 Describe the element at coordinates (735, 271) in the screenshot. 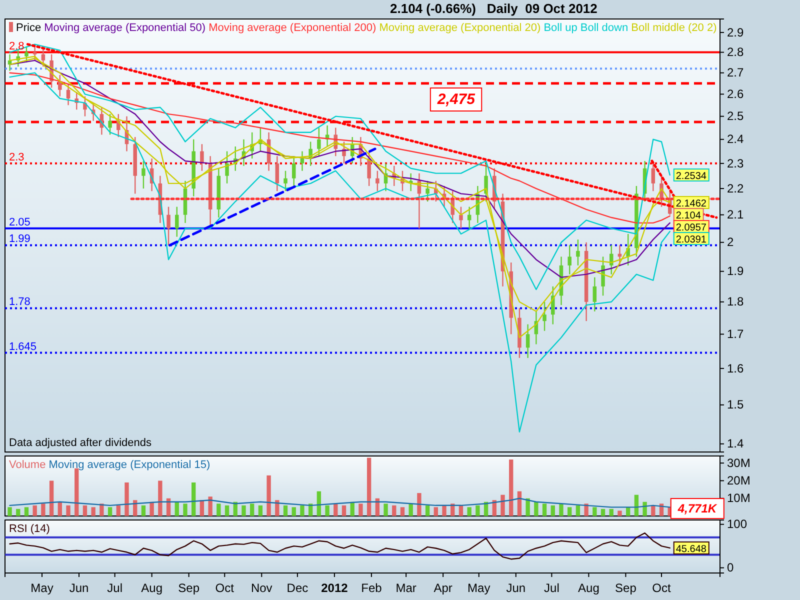

I see `y-tick-label: 1.9` at that location.